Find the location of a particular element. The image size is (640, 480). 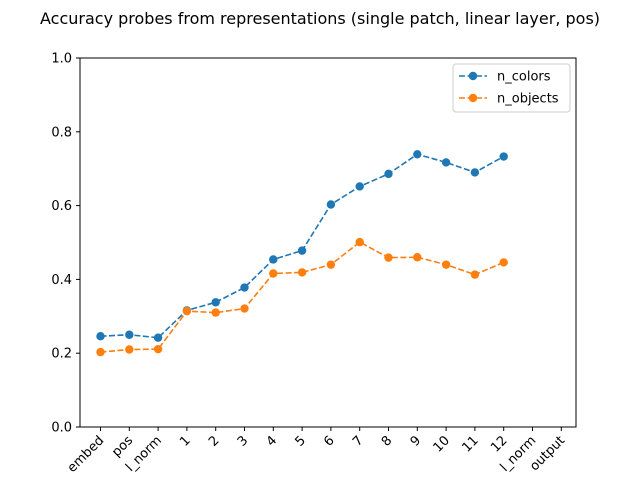

y-tick-label: 0.0 is located at coordinates (61, 428).